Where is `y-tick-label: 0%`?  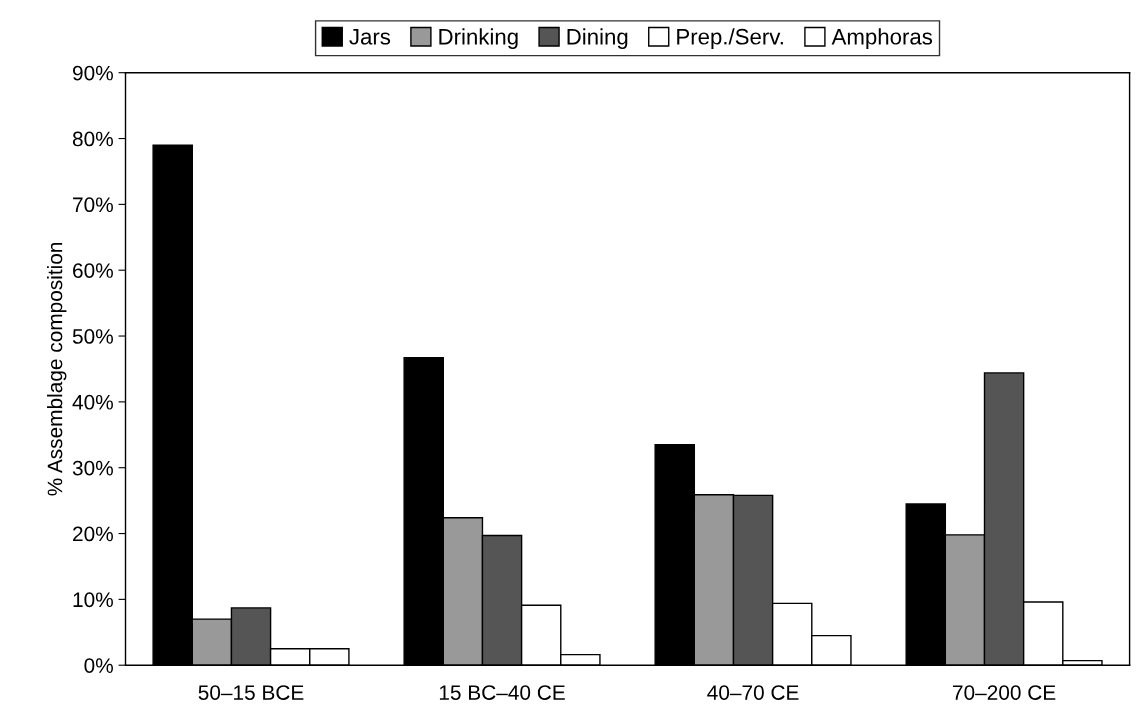 y-tick-label: 0% is located at coordinates (98, 665).